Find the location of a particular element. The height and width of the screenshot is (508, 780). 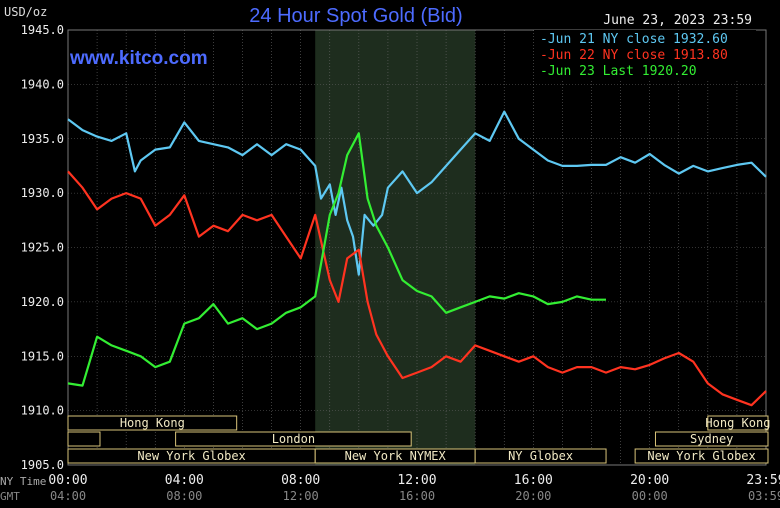

x-tick-label-ny: 23:59 is located at coordinates (763, 480).